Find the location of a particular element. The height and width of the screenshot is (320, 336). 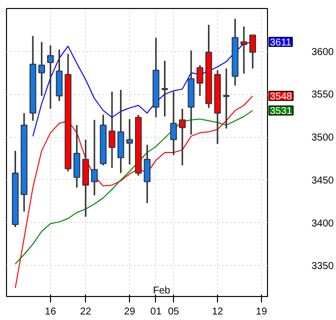

x-tick-label: 05 is located at coordinates (174, 312).